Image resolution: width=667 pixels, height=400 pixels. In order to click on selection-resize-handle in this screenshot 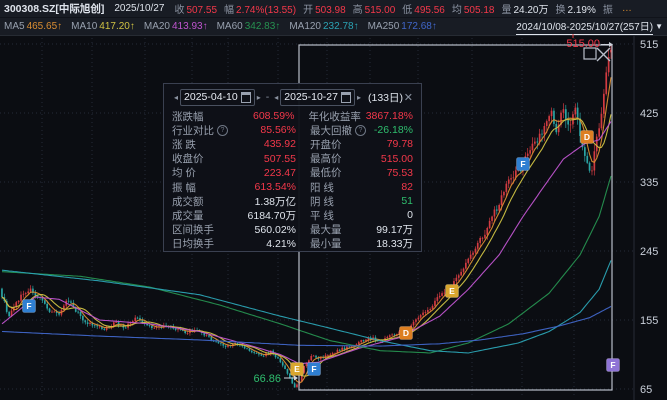, I will do `click(590, 53)`.